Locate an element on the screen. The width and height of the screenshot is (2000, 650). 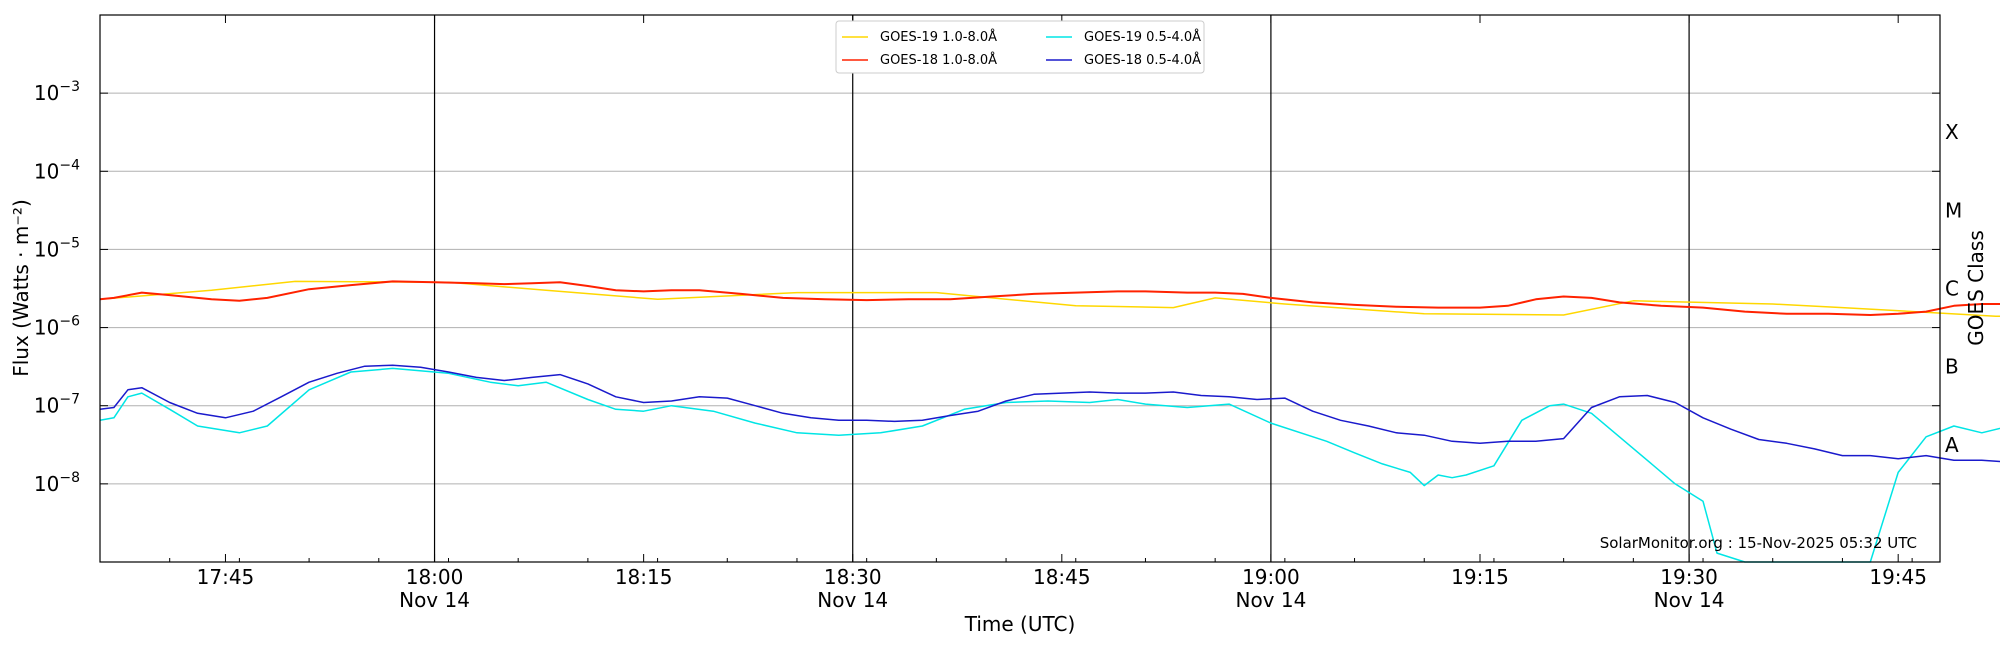
legend-box is located at coordinates (1020, 47).